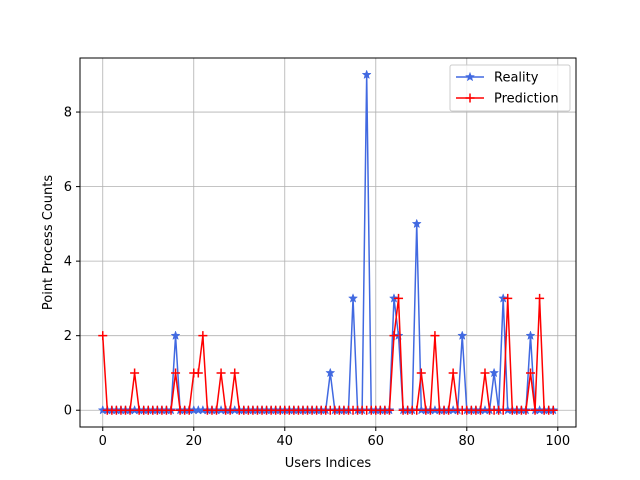  I want to click on x-tick-label: 20, so click(193, 441).